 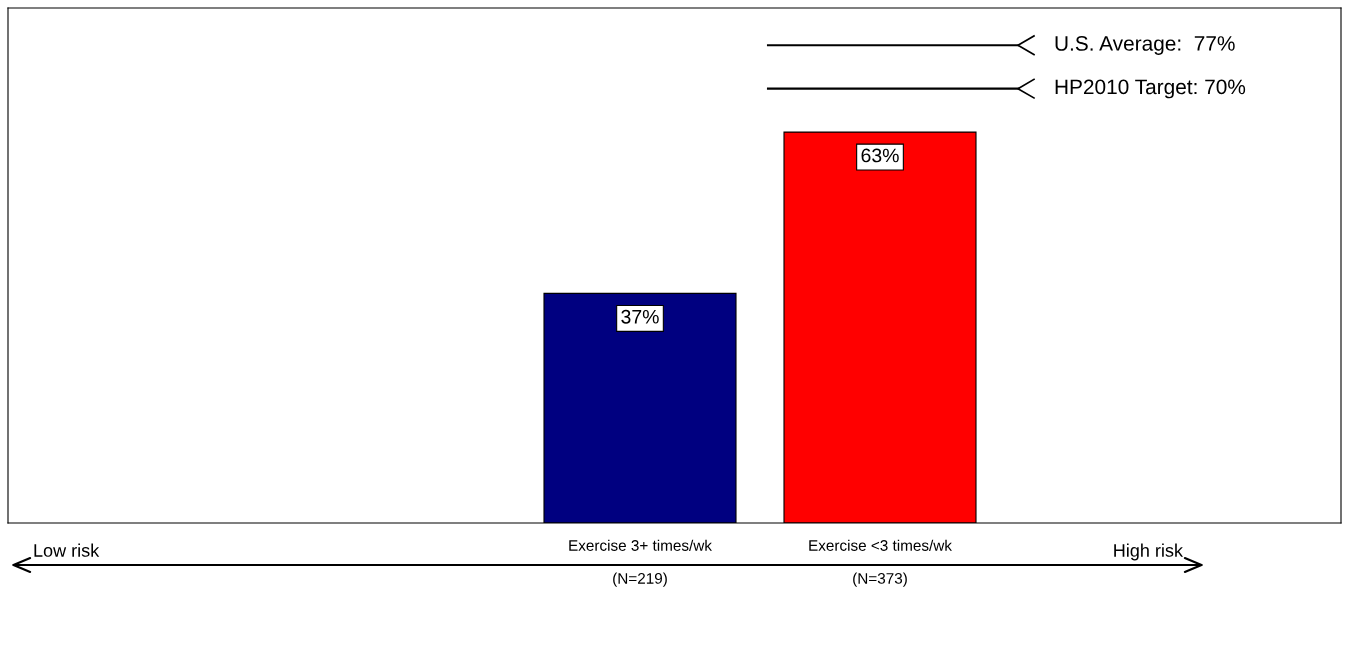 What do you see at coordinates (880, 563) in the screenshot?
I see `category-label: Exercise <3 times/wk (N=373)` at bounding box center [880, 563].